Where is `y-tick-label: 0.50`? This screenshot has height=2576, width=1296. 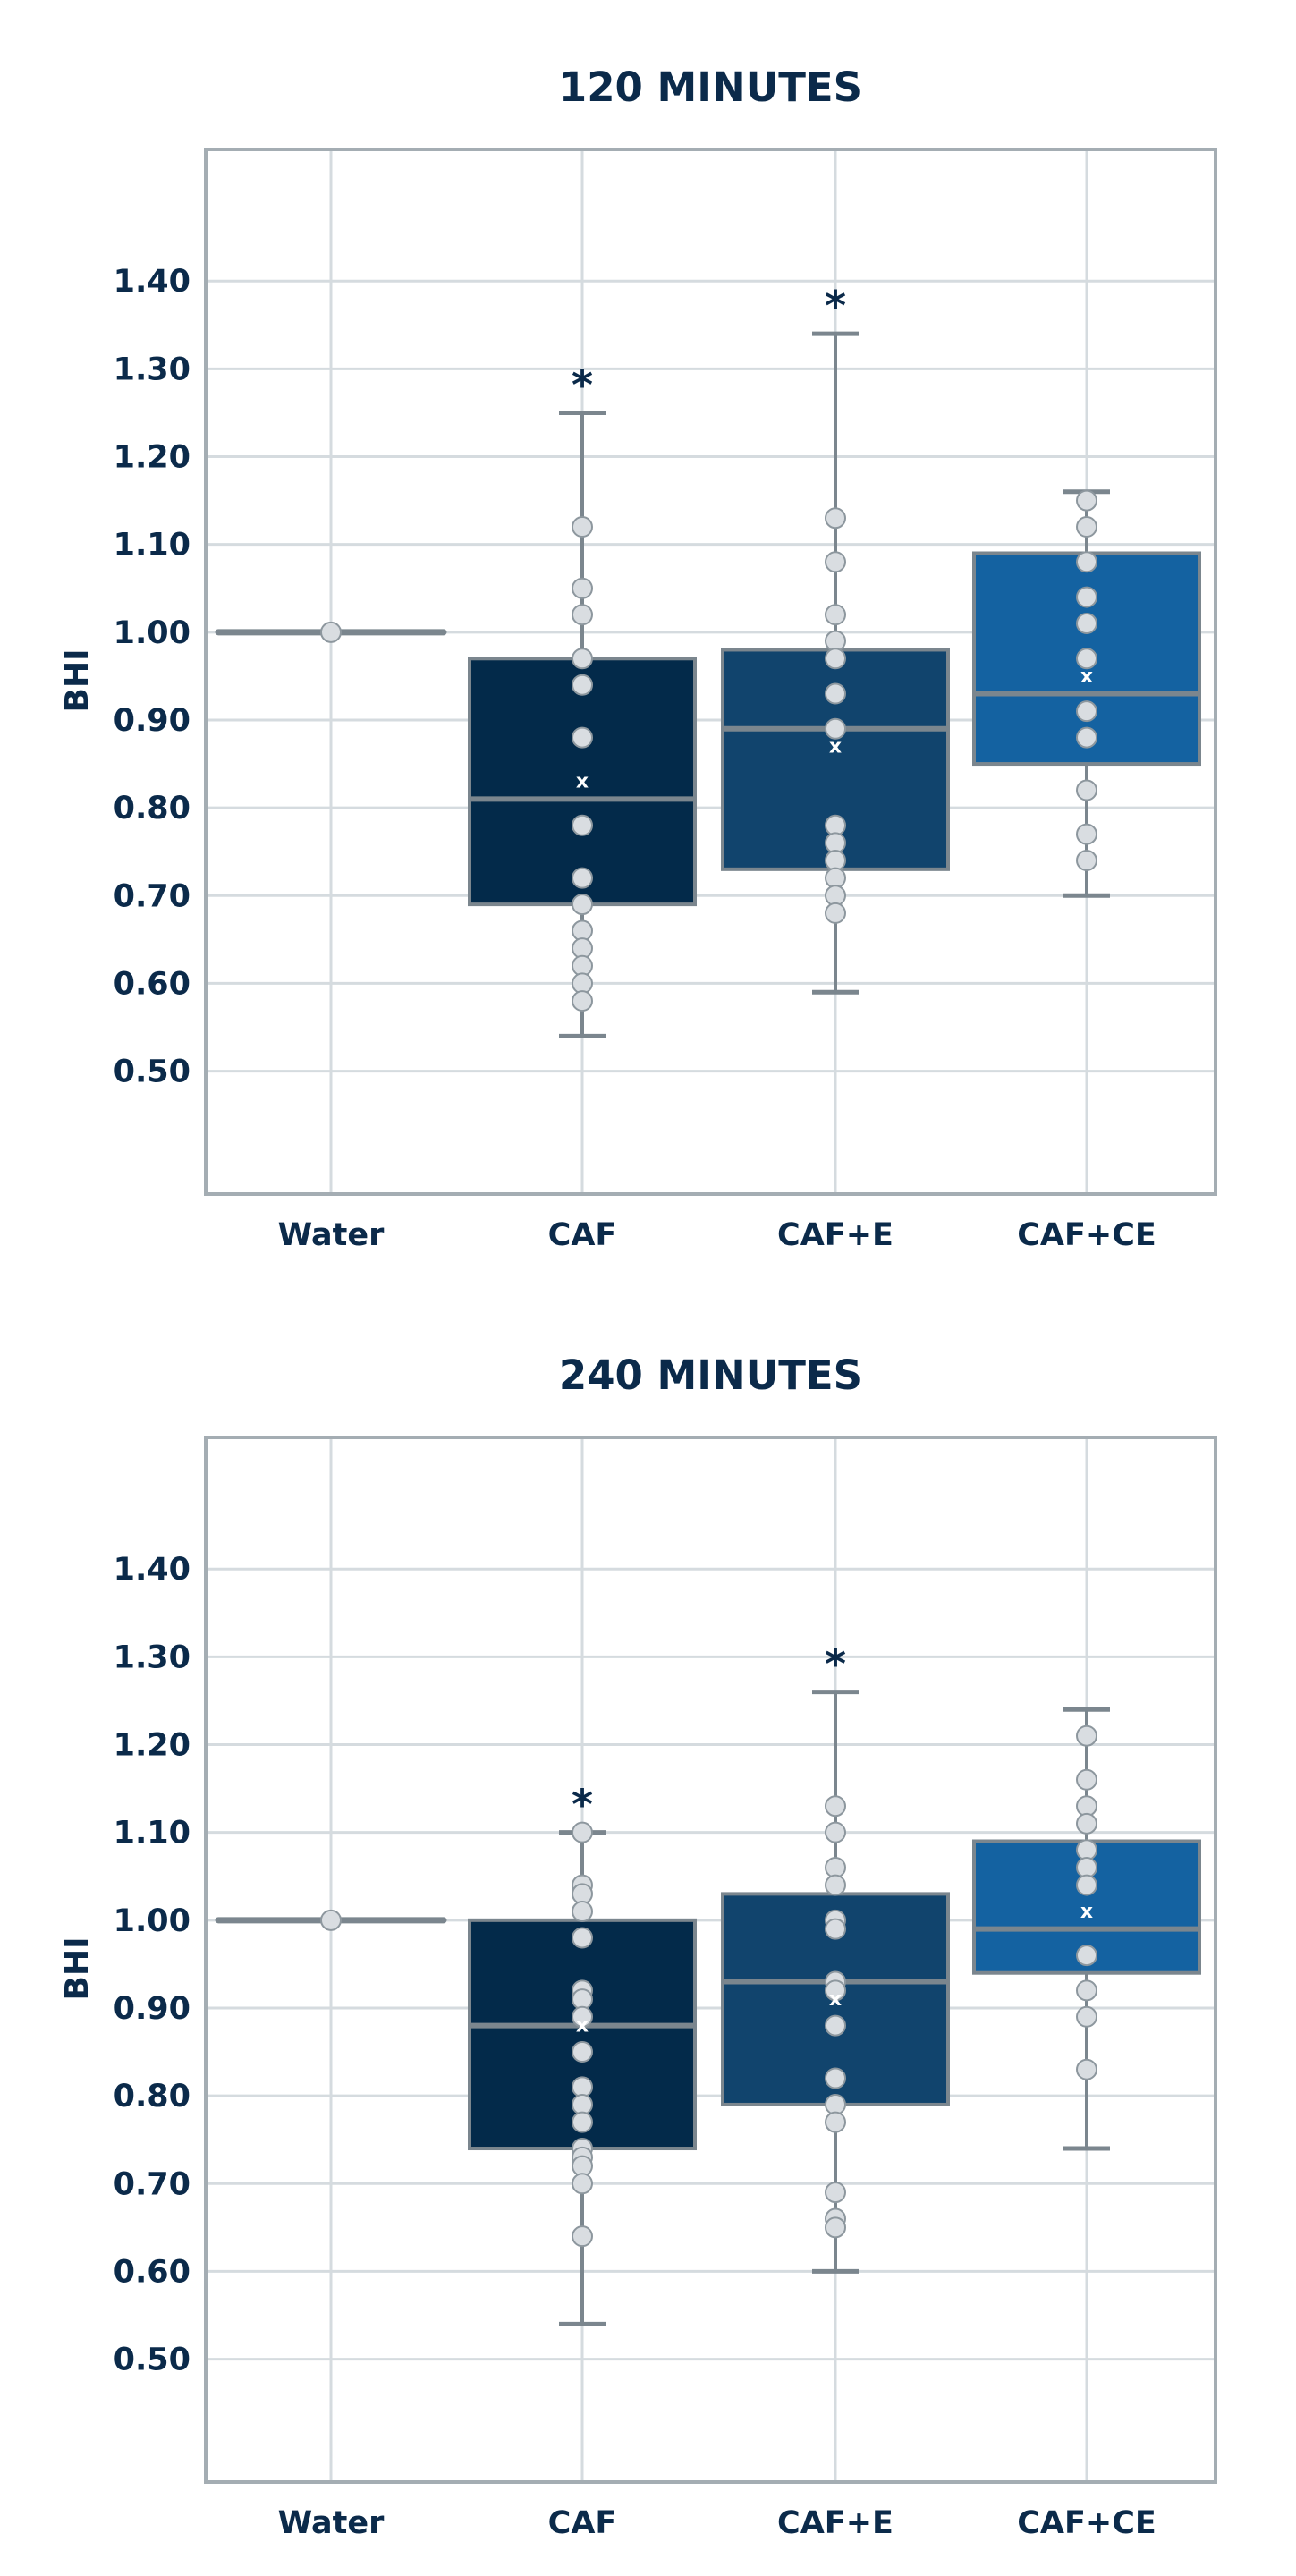
y-tick-label: 0.50 is located at coordinates (152, 2360).